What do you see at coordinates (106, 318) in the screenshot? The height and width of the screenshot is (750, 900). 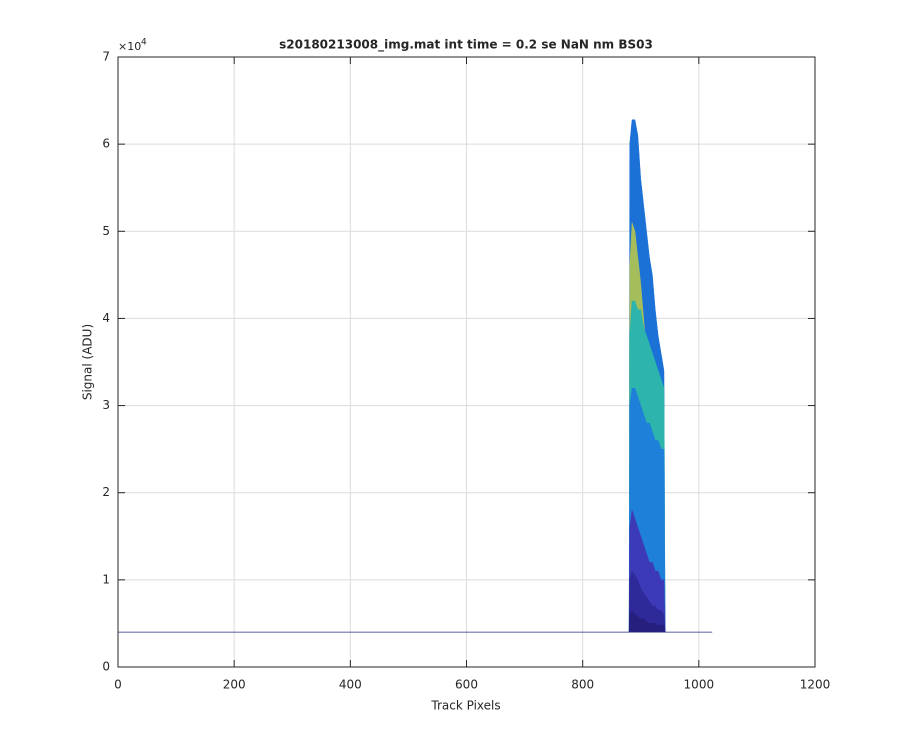 I see `y-tick-label: 4` at bounding box center [106, 318].